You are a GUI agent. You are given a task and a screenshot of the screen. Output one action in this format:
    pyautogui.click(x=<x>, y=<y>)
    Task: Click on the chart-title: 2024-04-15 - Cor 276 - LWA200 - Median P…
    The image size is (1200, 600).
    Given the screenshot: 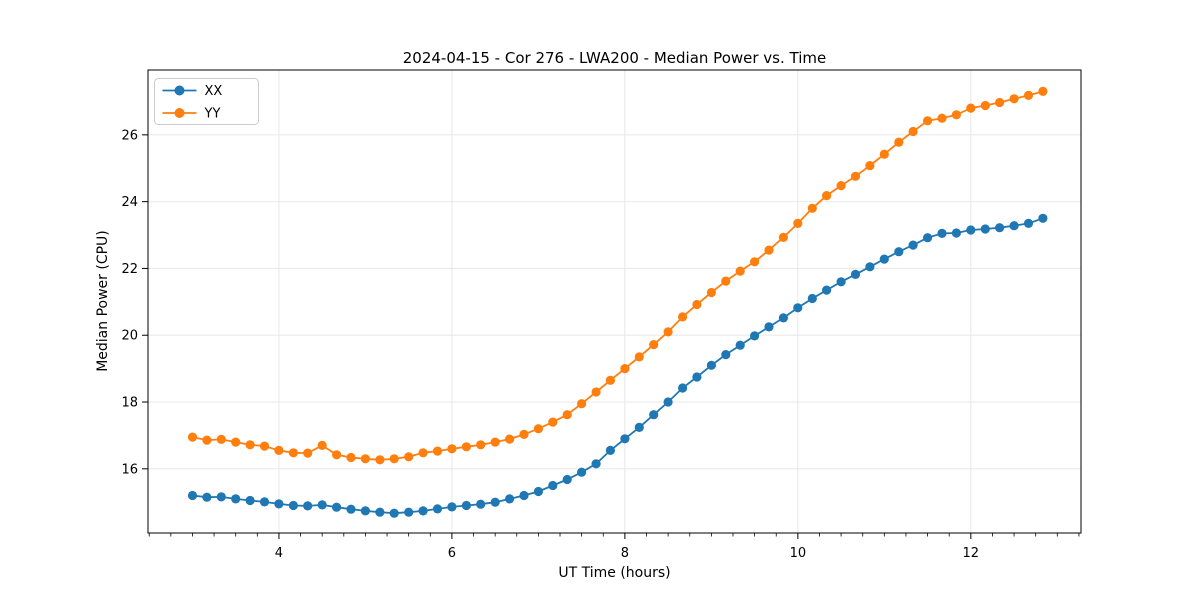 What is the action you would take?
    pyautogui.click(x=615, y=58)
    